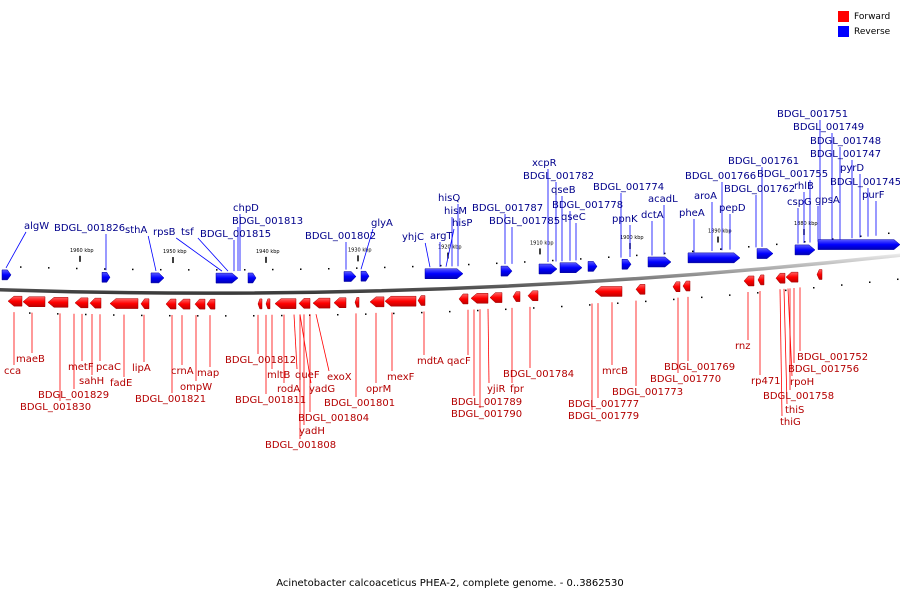  I want to click on forward-gene-label-qacf: qacF, so click(459, 361).